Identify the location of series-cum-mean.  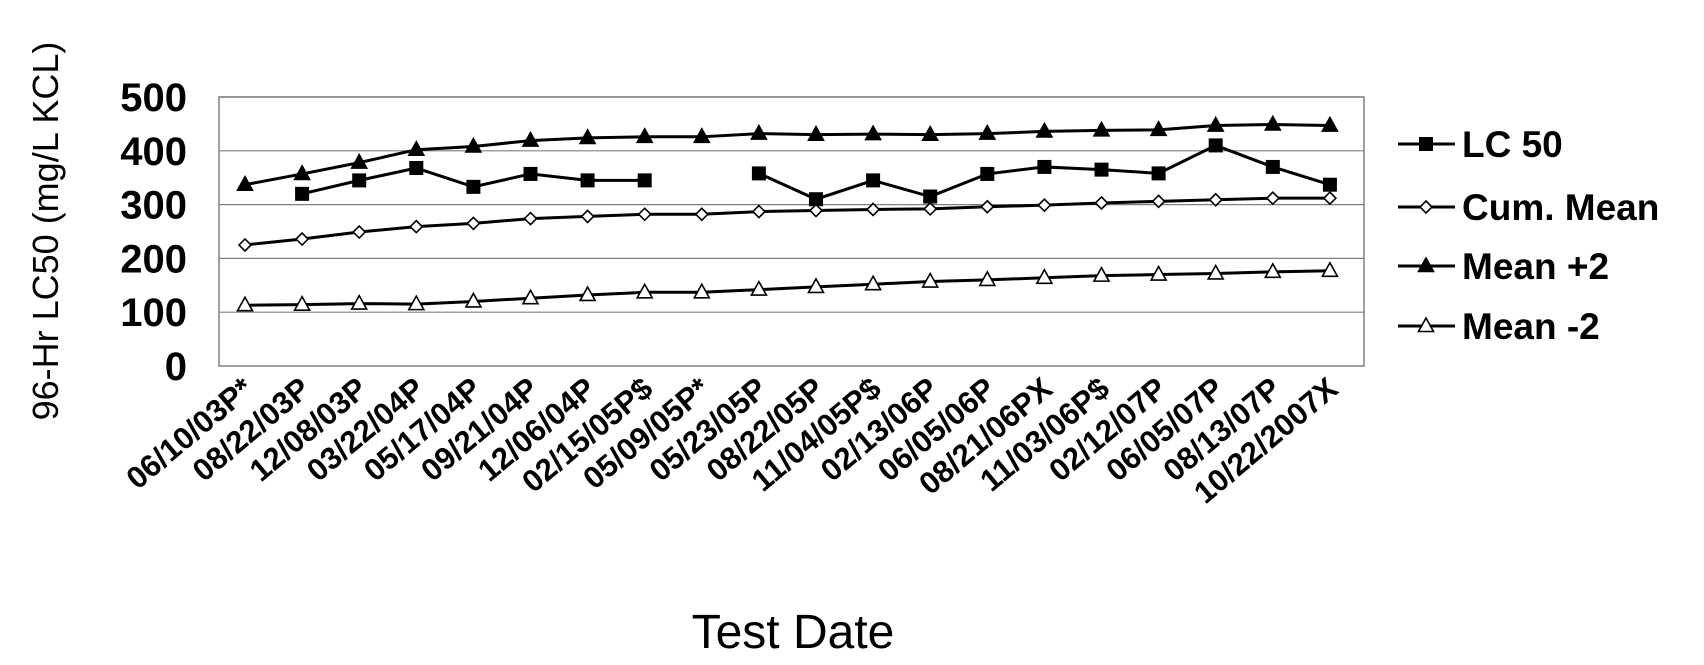
(787, 222).